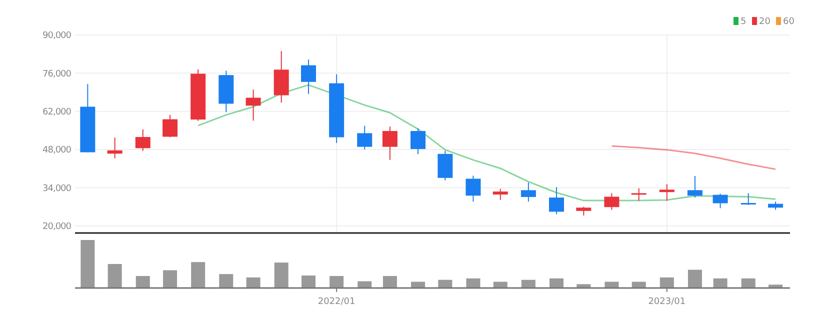 The image size is (840, 324). Describe the element at coordinates (57, 189) in the screenshot. I see `y-tick-label: 34,000` at that location.